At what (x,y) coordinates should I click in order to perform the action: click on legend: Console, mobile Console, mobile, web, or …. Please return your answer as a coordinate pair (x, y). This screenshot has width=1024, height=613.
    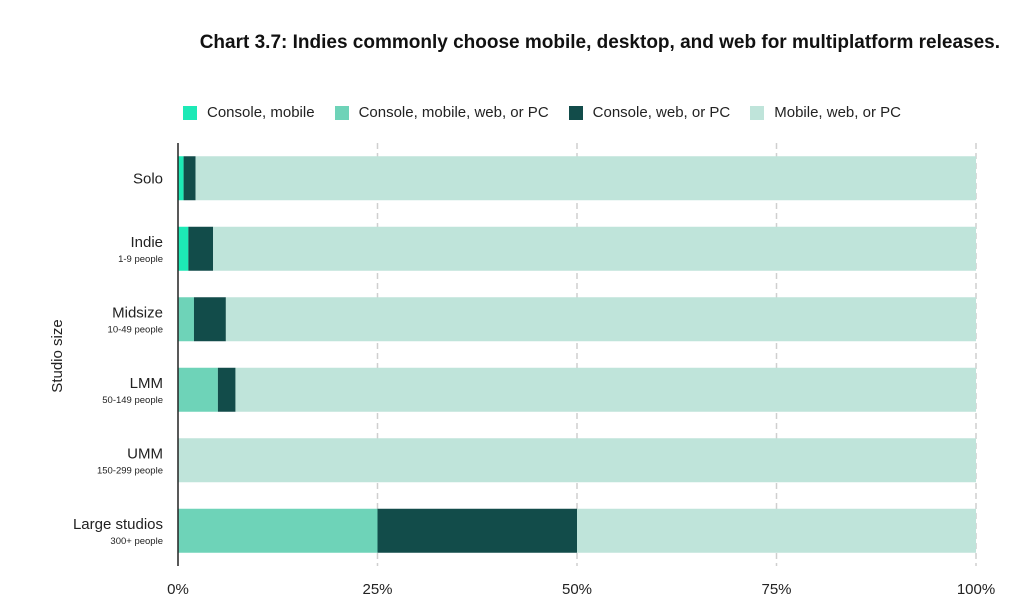
    Looking at the image, I should click on (552, 112).